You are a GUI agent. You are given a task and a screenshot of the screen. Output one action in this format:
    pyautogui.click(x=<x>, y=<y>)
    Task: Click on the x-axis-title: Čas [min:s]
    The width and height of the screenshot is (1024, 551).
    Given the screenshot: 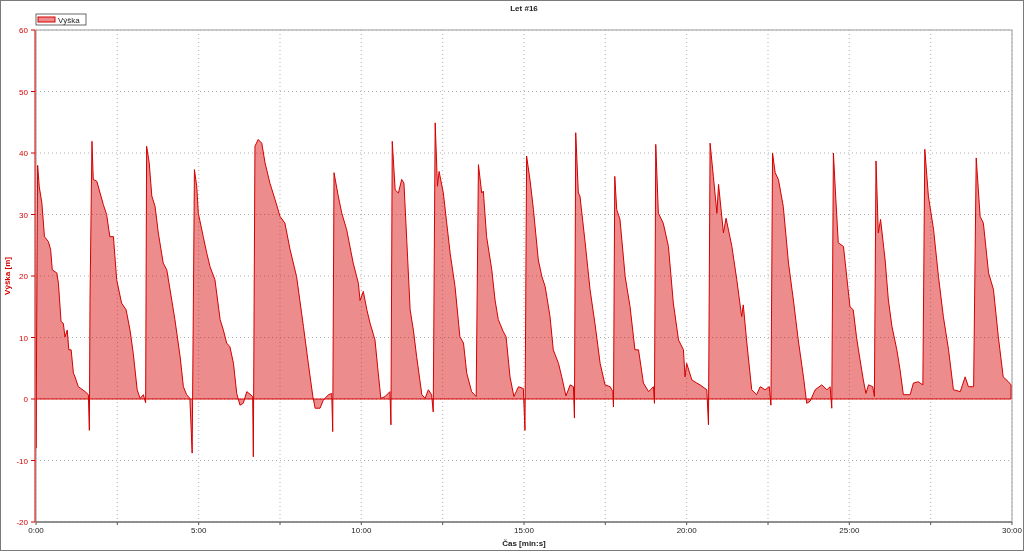 What is the action you would take?
    pyautogui.click(x=524, y=543)
    